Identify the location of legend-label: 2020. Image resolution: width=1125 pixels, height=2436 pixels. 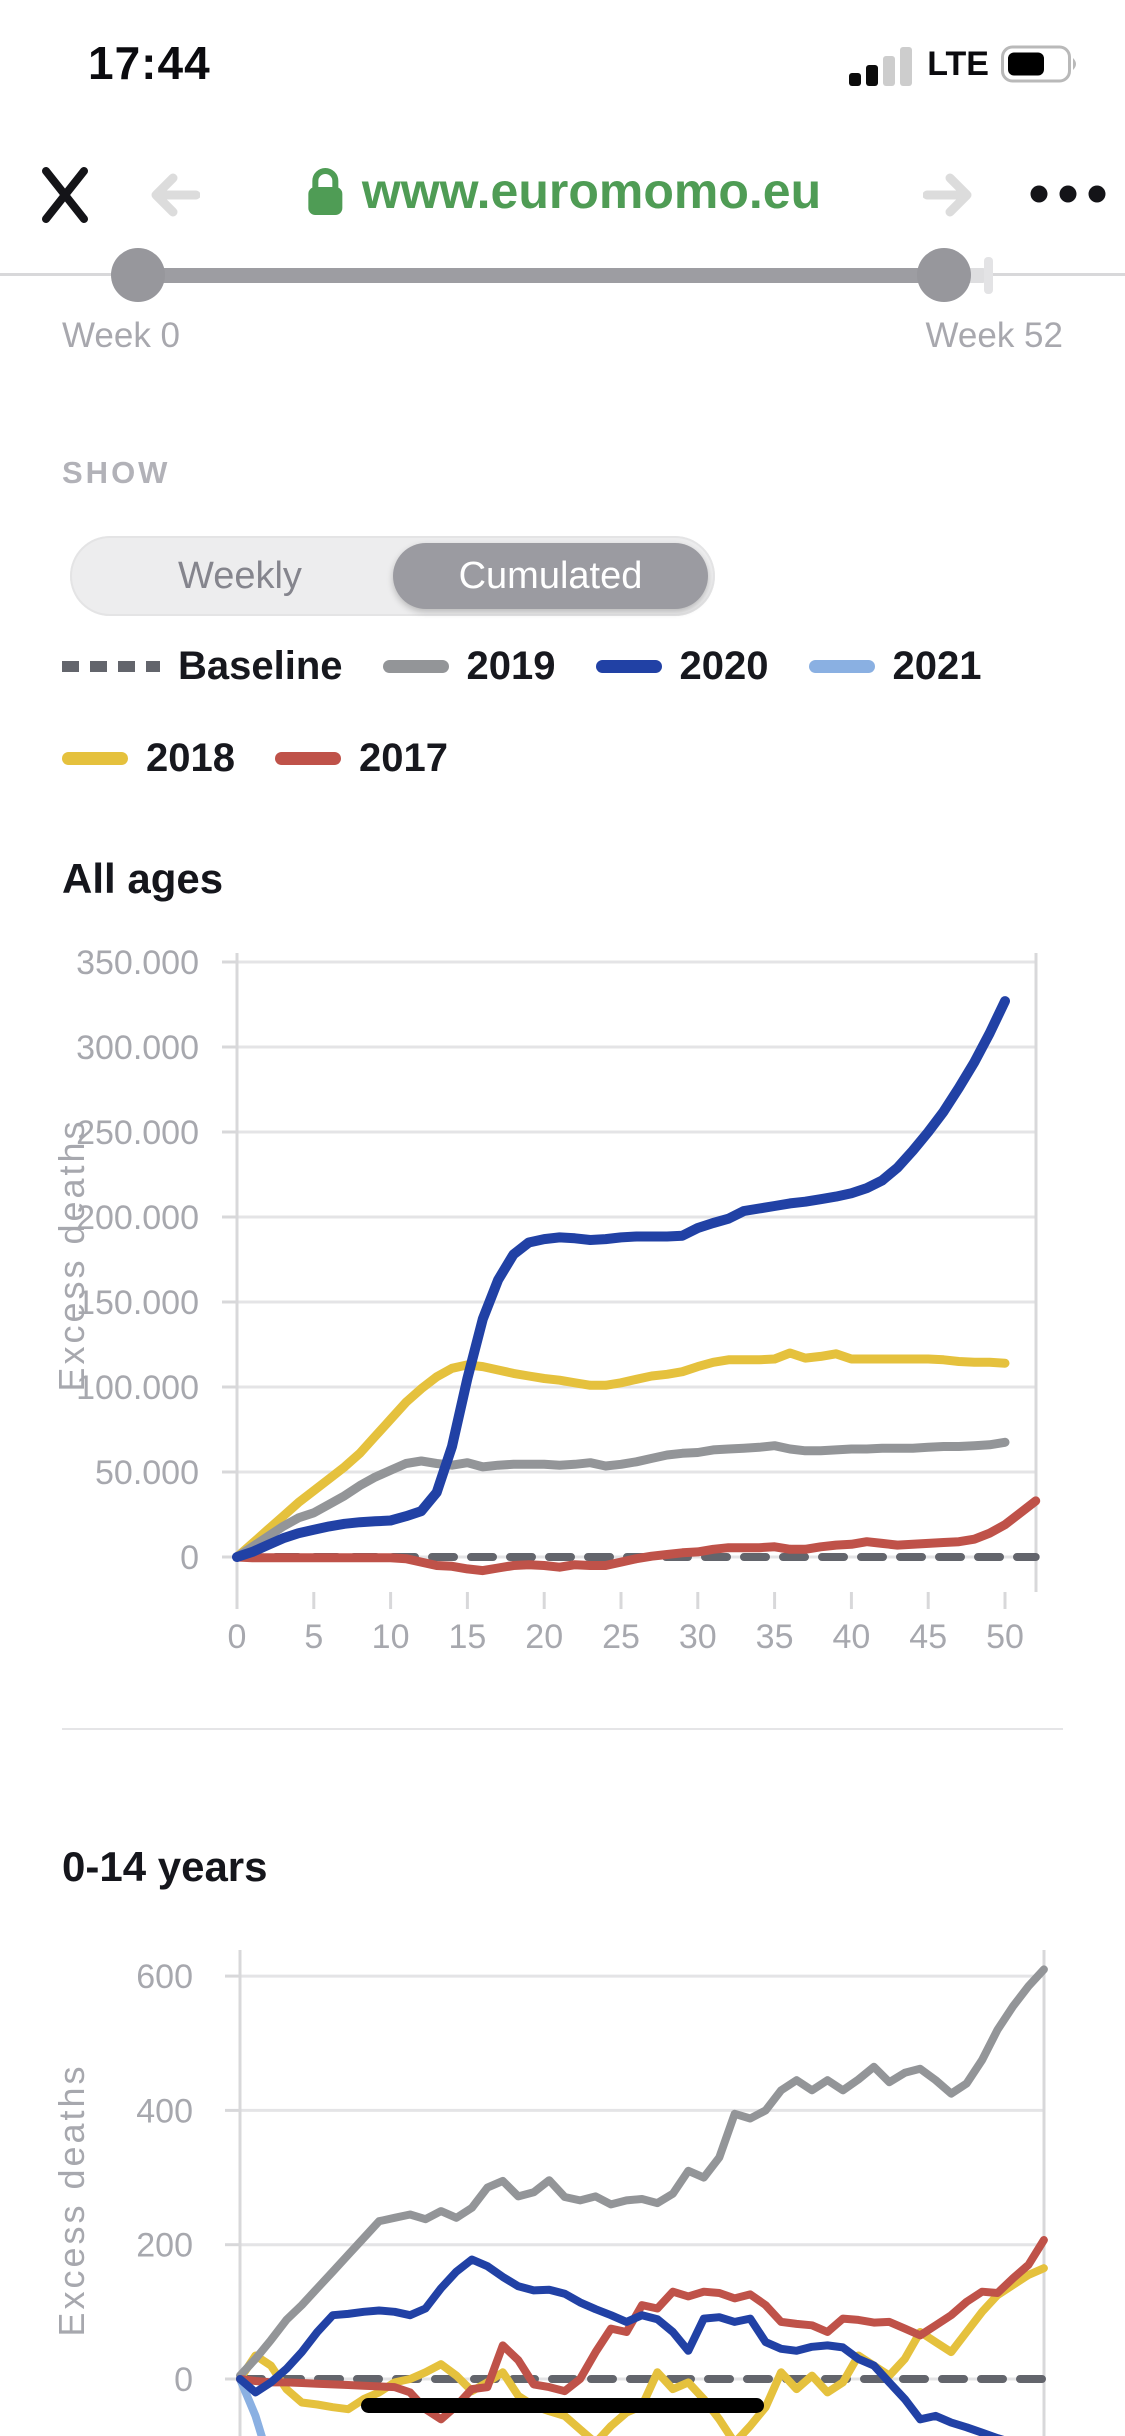
(724, 665).